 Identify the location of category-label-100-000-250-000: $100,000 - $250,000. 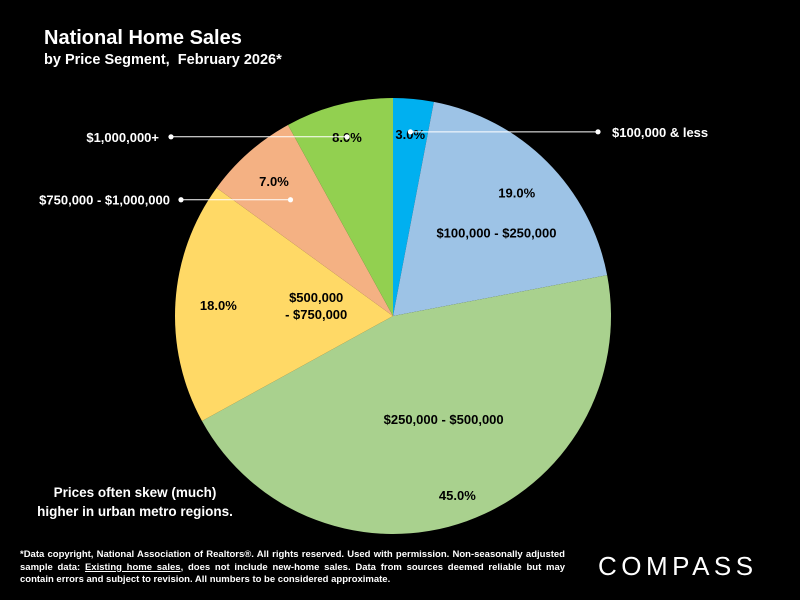
(496, 233).